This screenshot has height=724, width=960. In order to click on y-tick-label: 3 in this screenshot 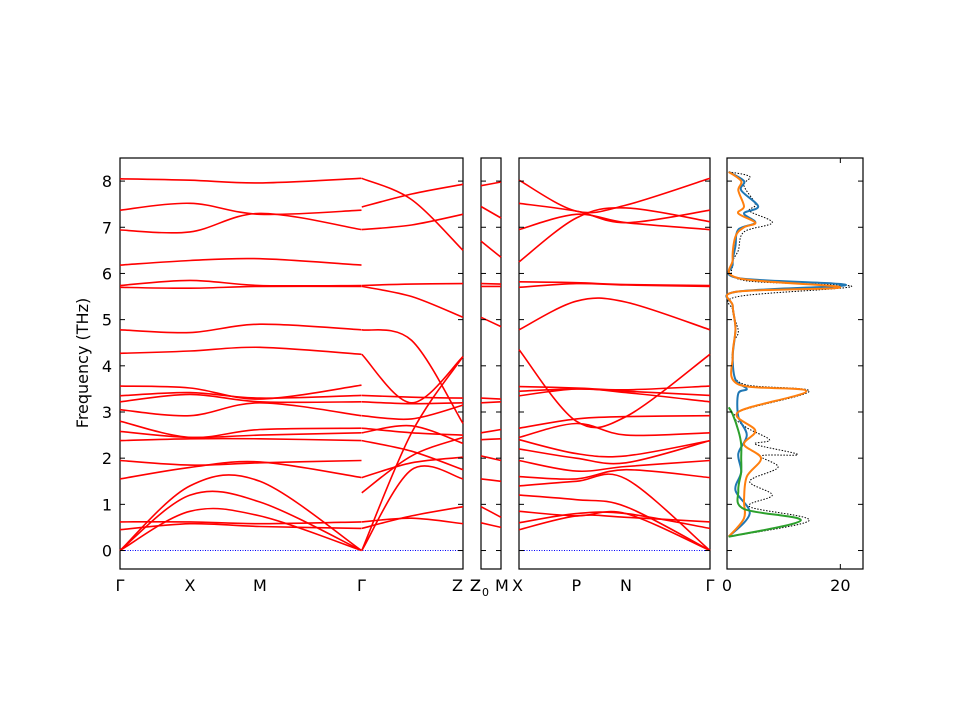, I will do `click(107, 412)`.